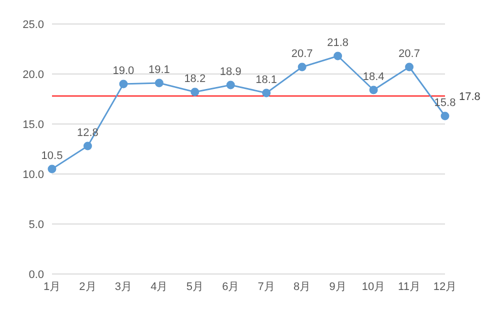 The height and width of the screenshot is (310, 503). I want to click on x-tick-label: 12月, so click(445, 286).